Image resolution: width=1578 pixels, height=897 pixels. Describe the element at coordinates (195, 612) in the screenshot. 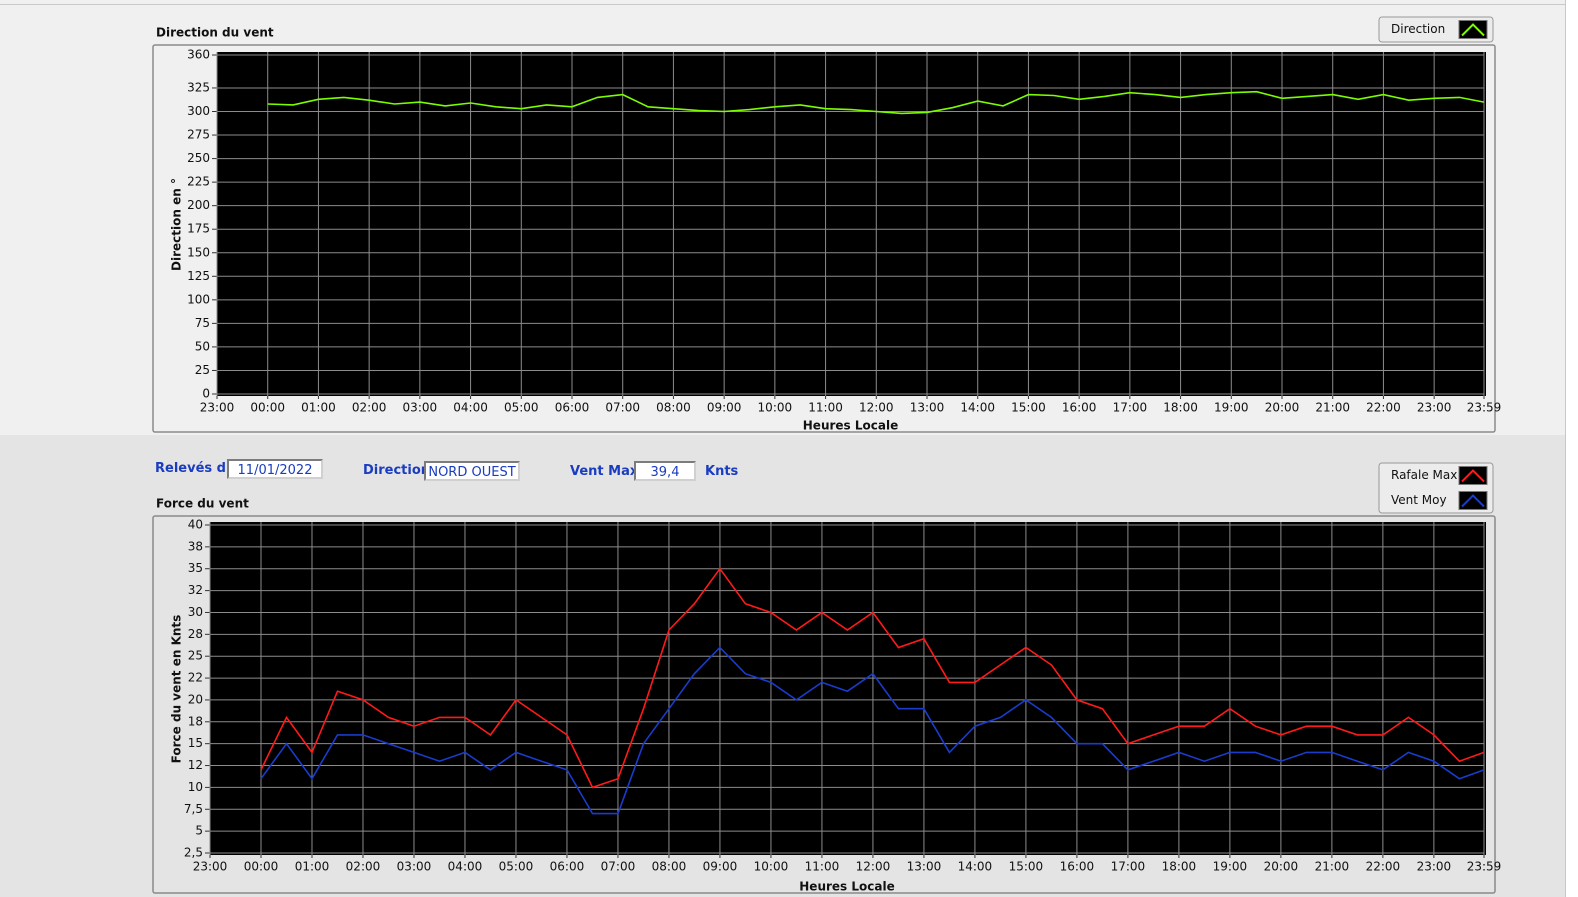

I see `y-tick-label: 30` at that location.